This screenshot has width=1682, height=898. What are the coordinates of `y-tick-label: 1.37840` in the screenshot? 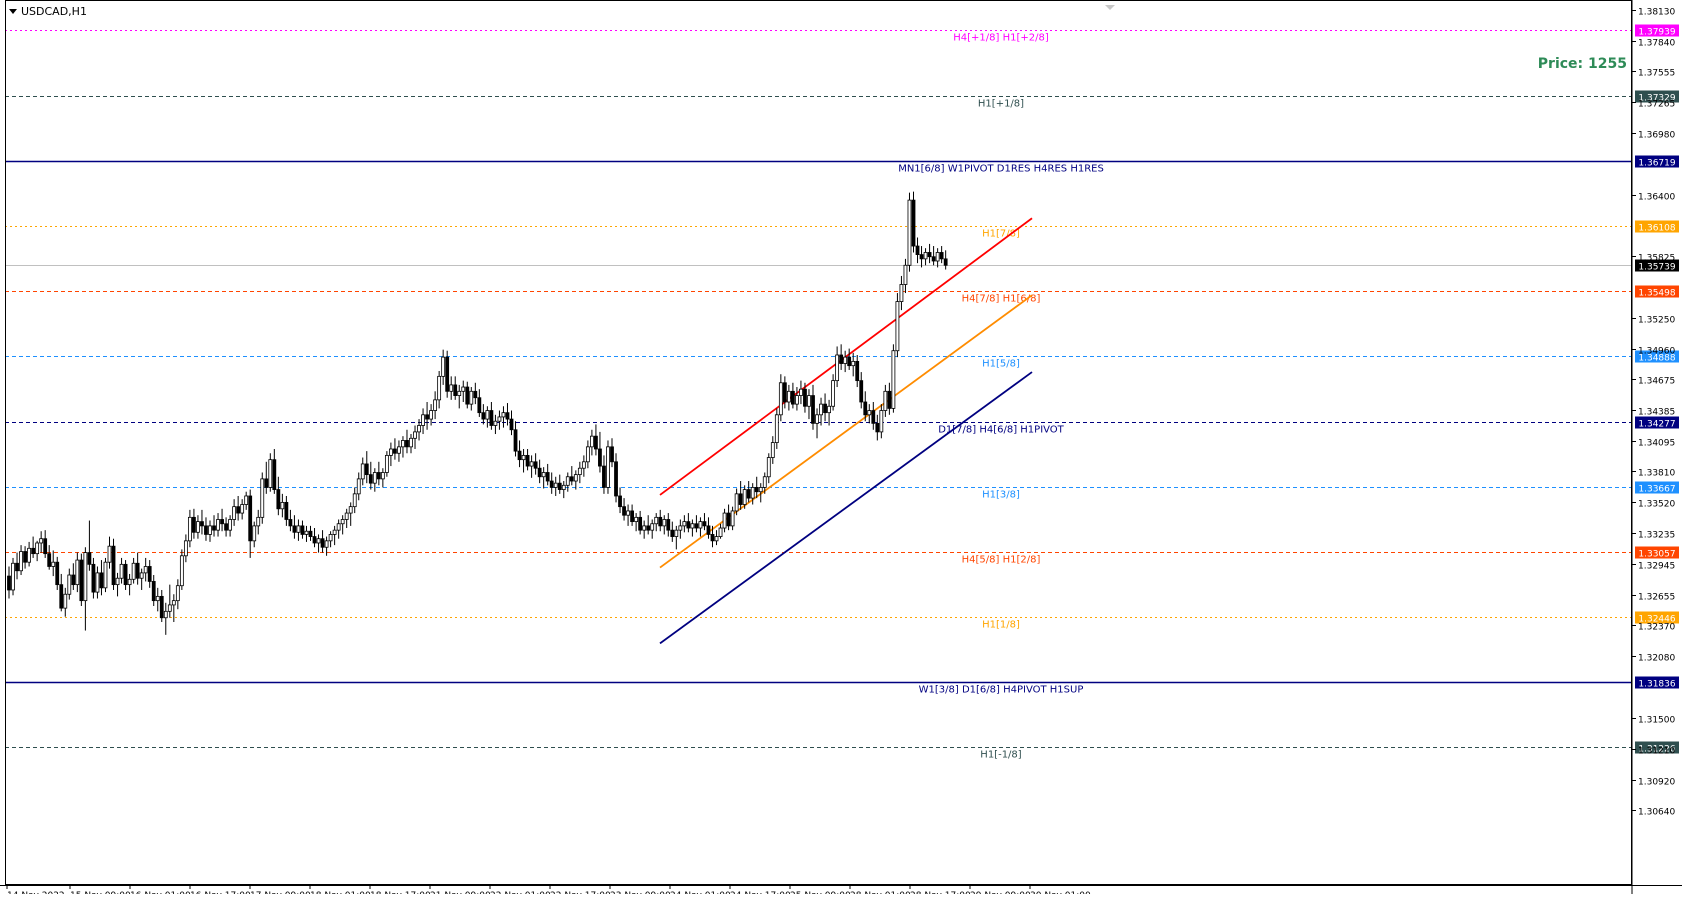 It's located at (1656, 44).